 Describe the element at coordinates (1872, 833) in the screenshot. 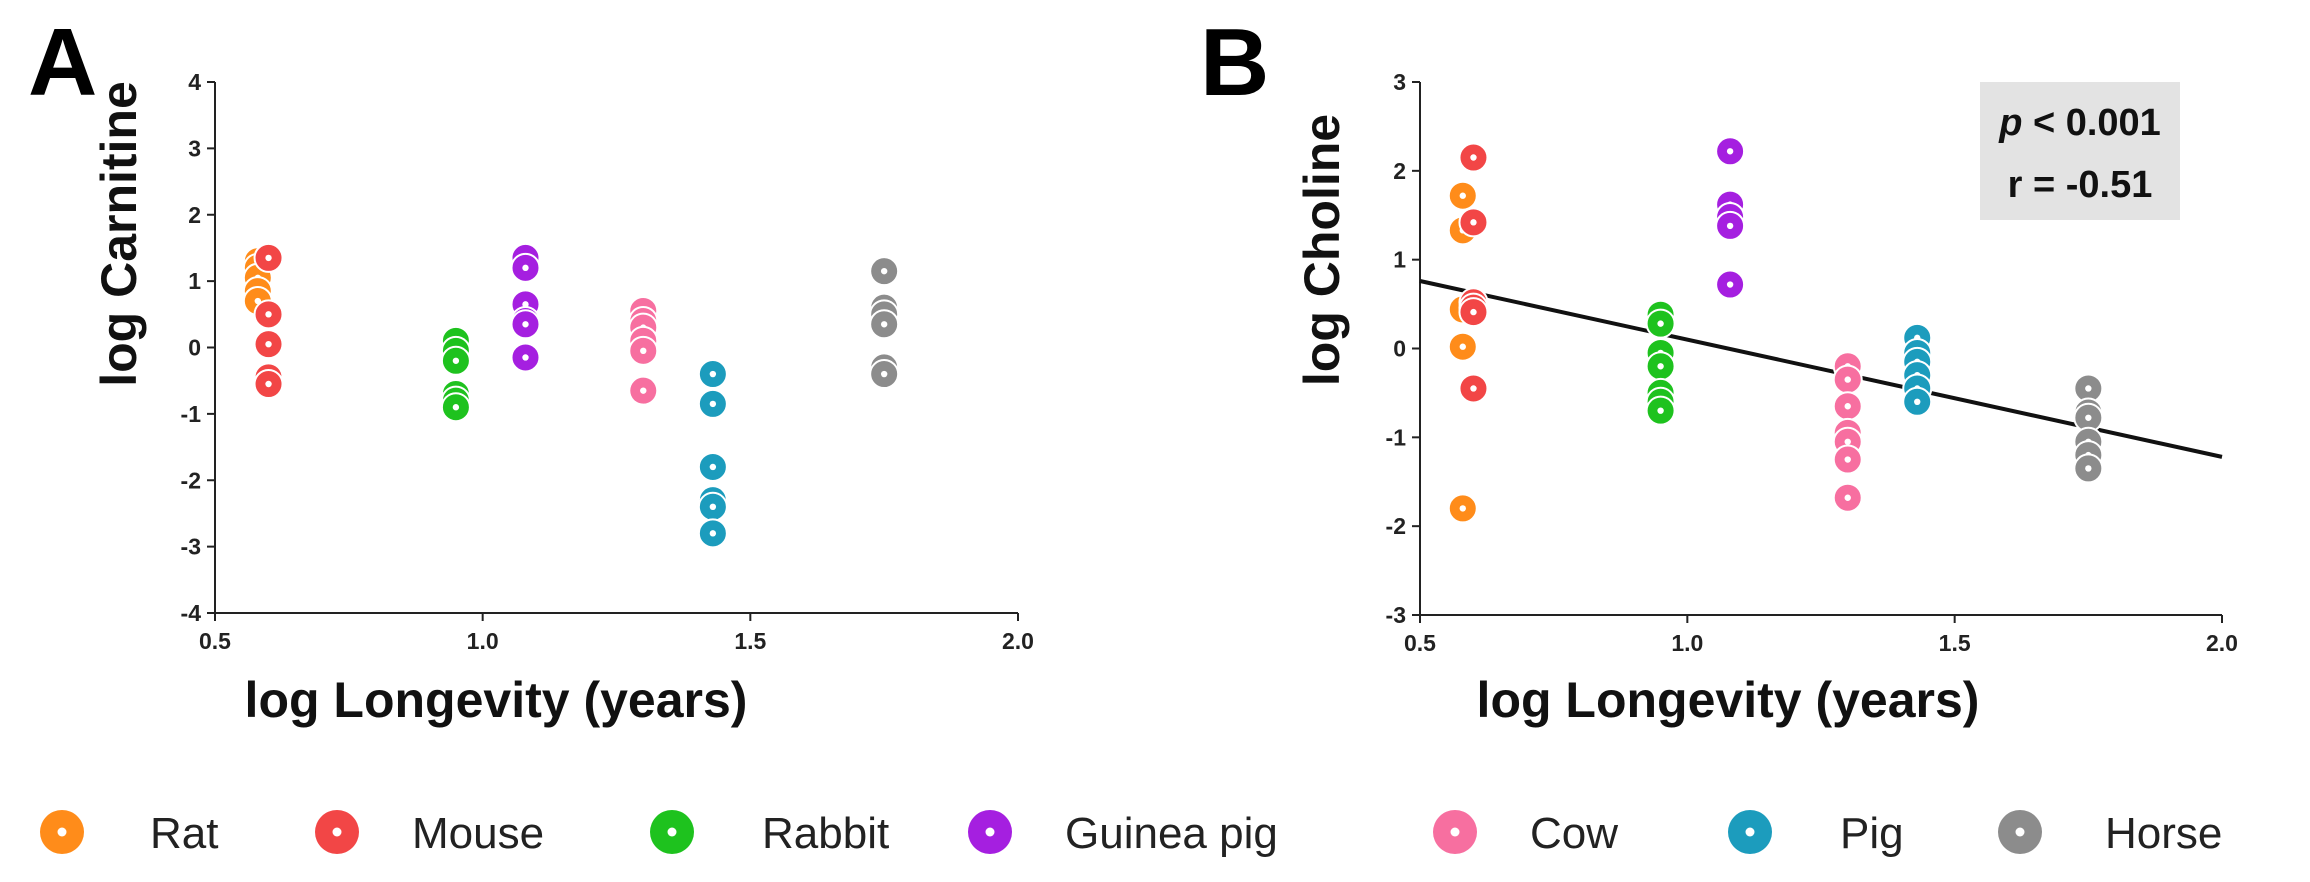

I see `legend-label-pig: Pig` at that location.